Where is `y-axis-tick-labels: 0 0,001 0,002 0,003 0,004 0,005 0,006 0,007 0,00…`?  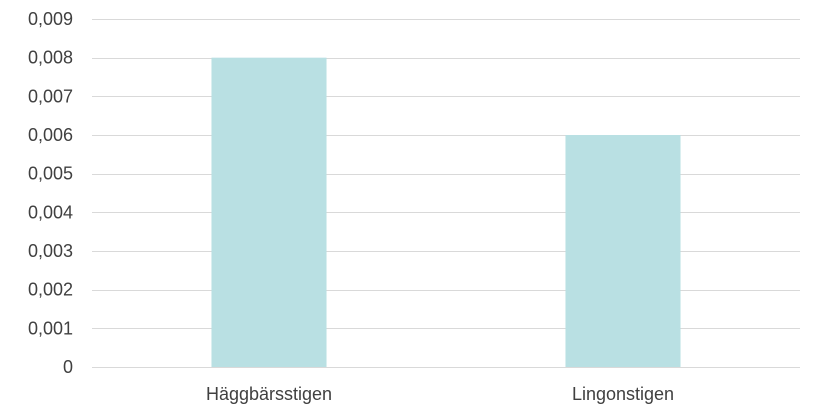 y-axis-tick-labels: 0 0,001 0,002 0,003 0,004 0,005 0,006 0,007 0,00… is located at coordinates (50, 193).